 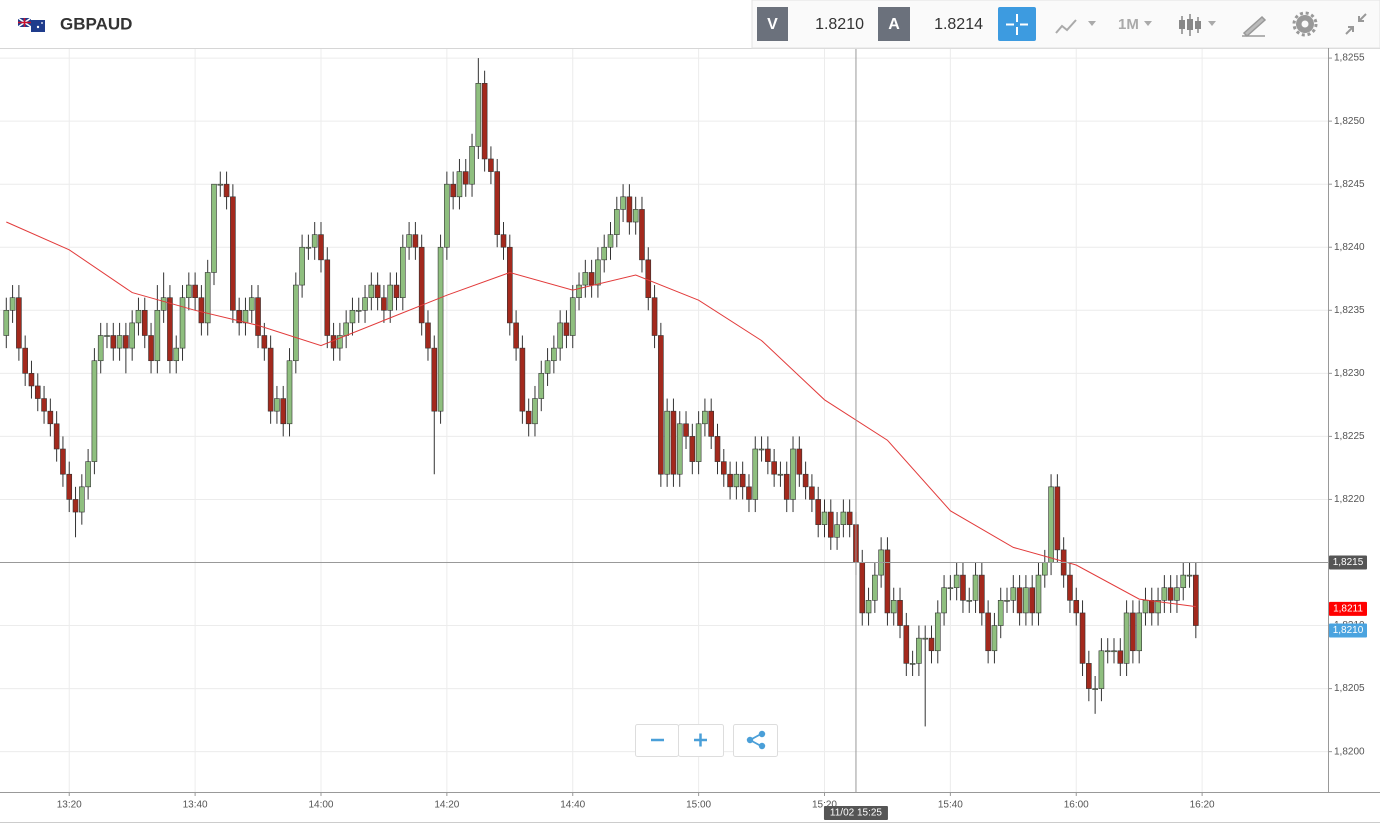 I want to click on x-tick-label: 14:20, so click(x=446, y=805).